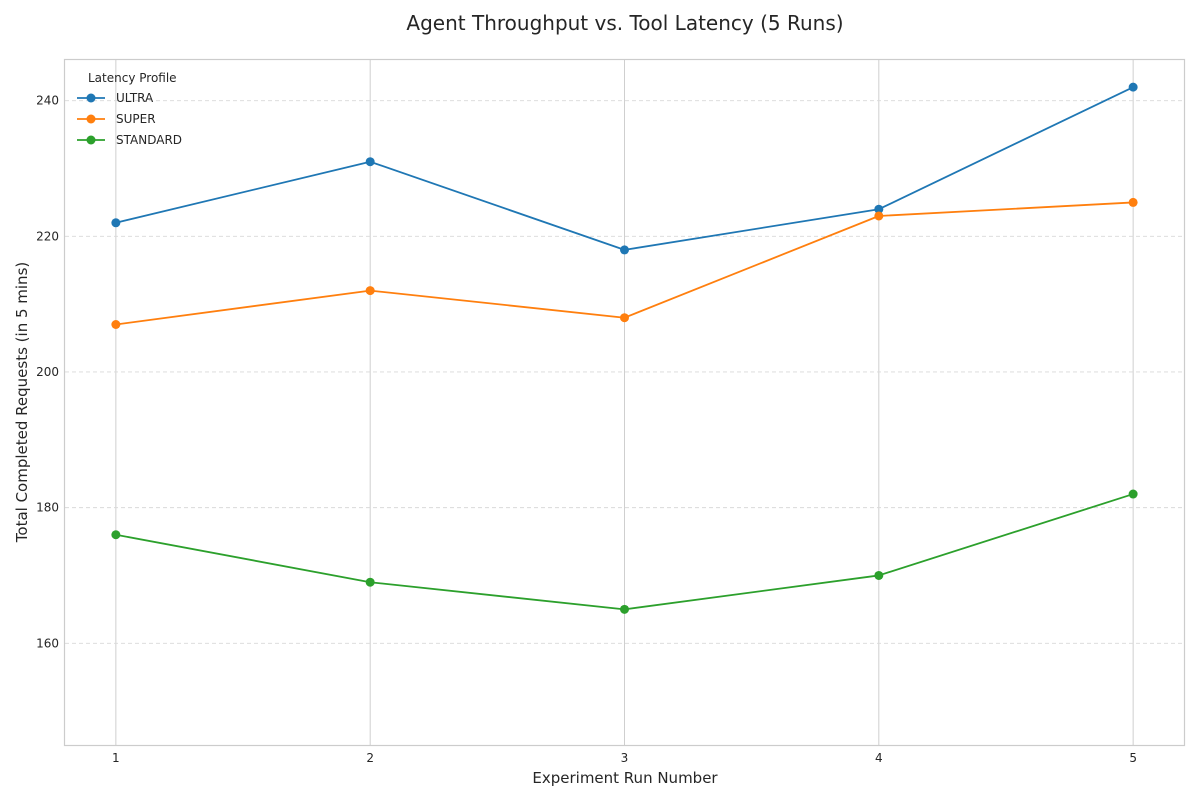  I want to click on x-tick-label: 3, so click(625, 758).